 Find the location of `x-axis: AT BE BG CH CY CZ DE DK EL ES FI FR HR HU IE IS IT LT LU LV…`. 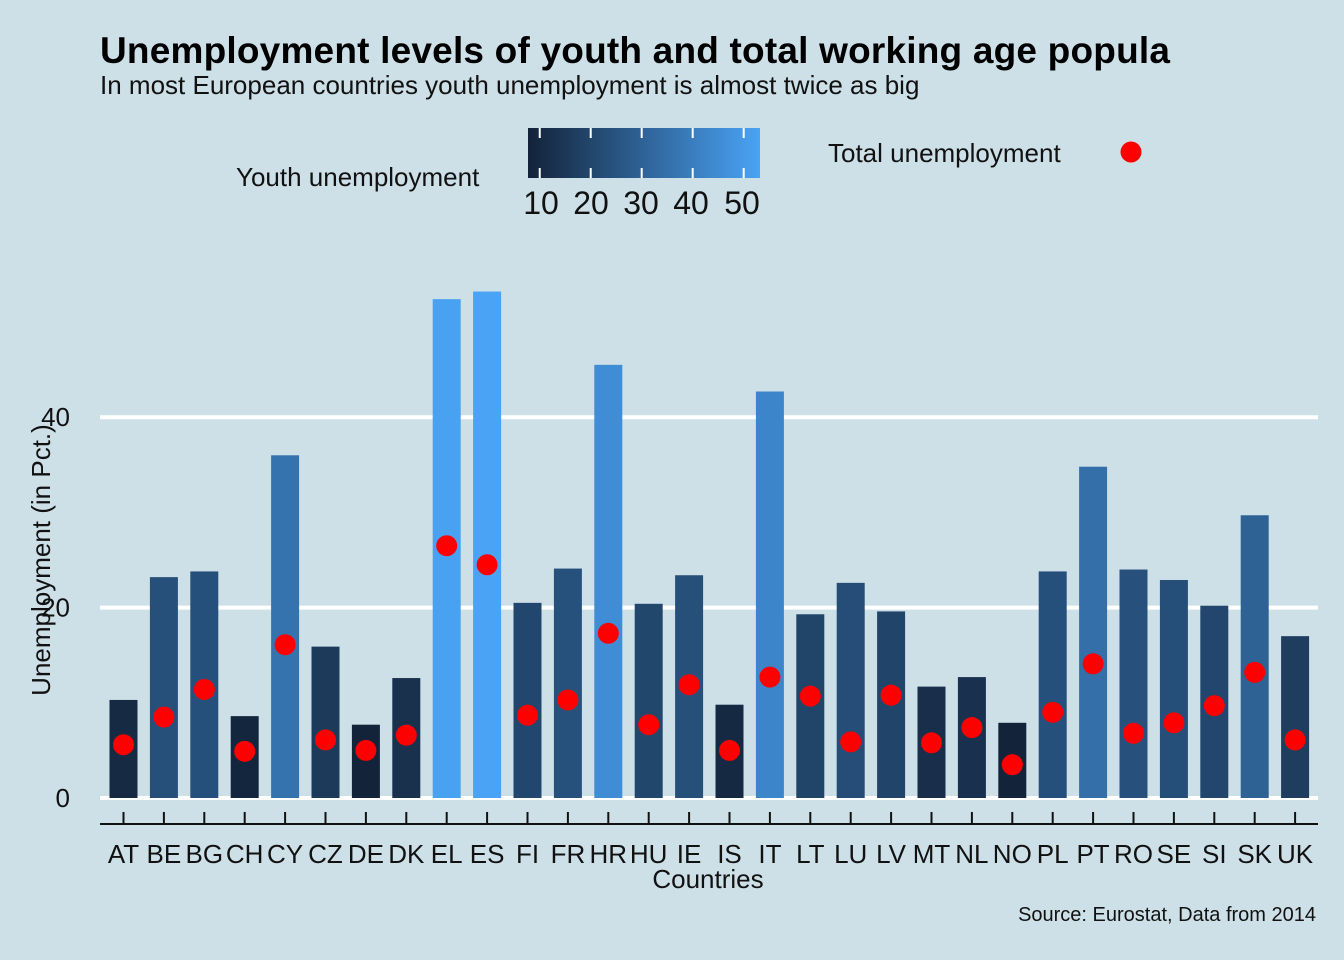

x-axis: AT BE BG CH CY CZ DE DK EL ES FI FR HR HU IE IS IT LT LU LV… is located at coordinates (709, 840).